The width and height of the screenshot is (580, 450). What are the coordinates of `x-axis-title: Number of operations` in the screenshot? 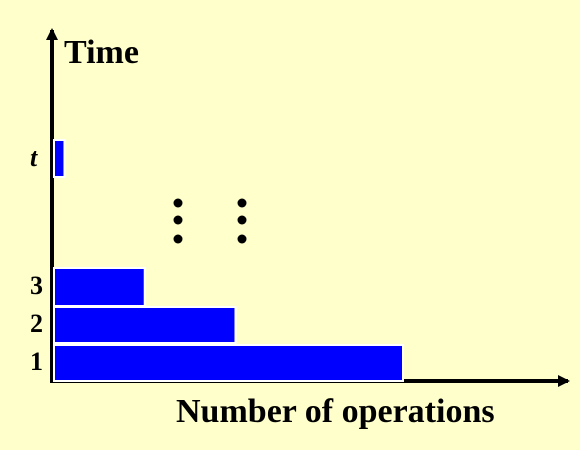 It's located at (335, 411).